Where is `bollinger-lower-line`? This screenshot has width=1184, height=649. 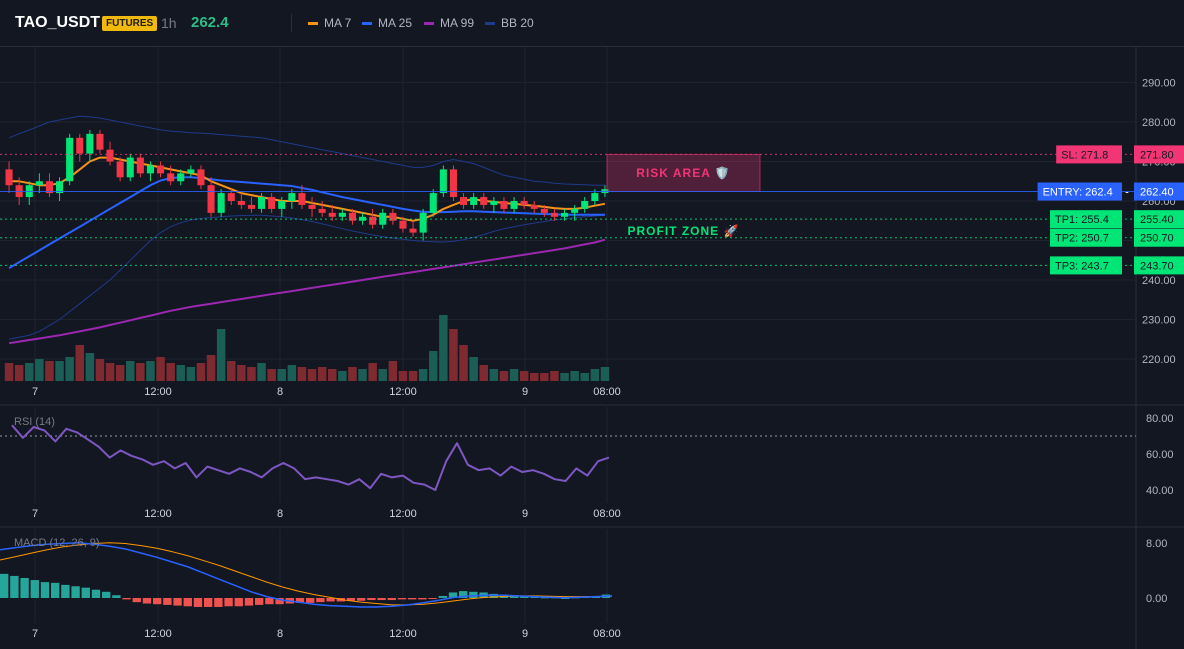
bollinger-lower-line is located at coordinates (307, 277).